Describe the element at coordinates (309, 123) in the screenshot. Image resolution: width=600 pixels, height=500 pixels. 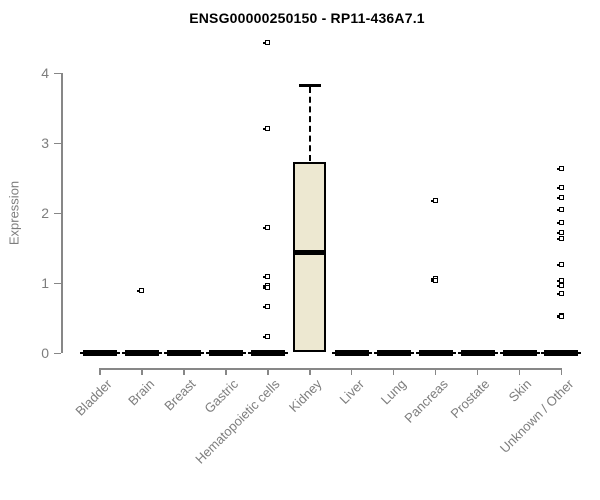
I see `upper-whisker` at that location.